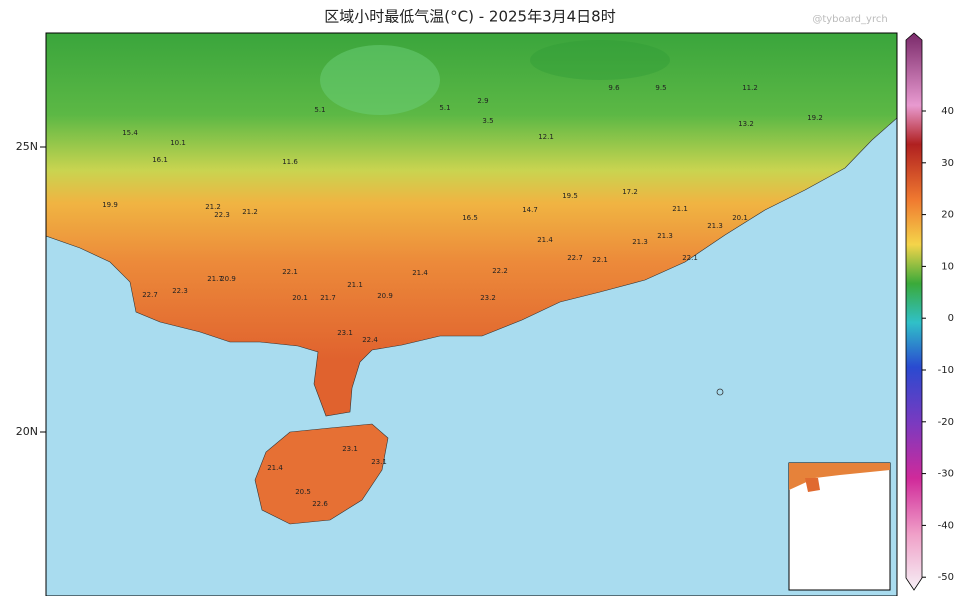  Describe the element at coordinates (946, 422) in the screenshot. I see `colorbar-label: -20` at that location.